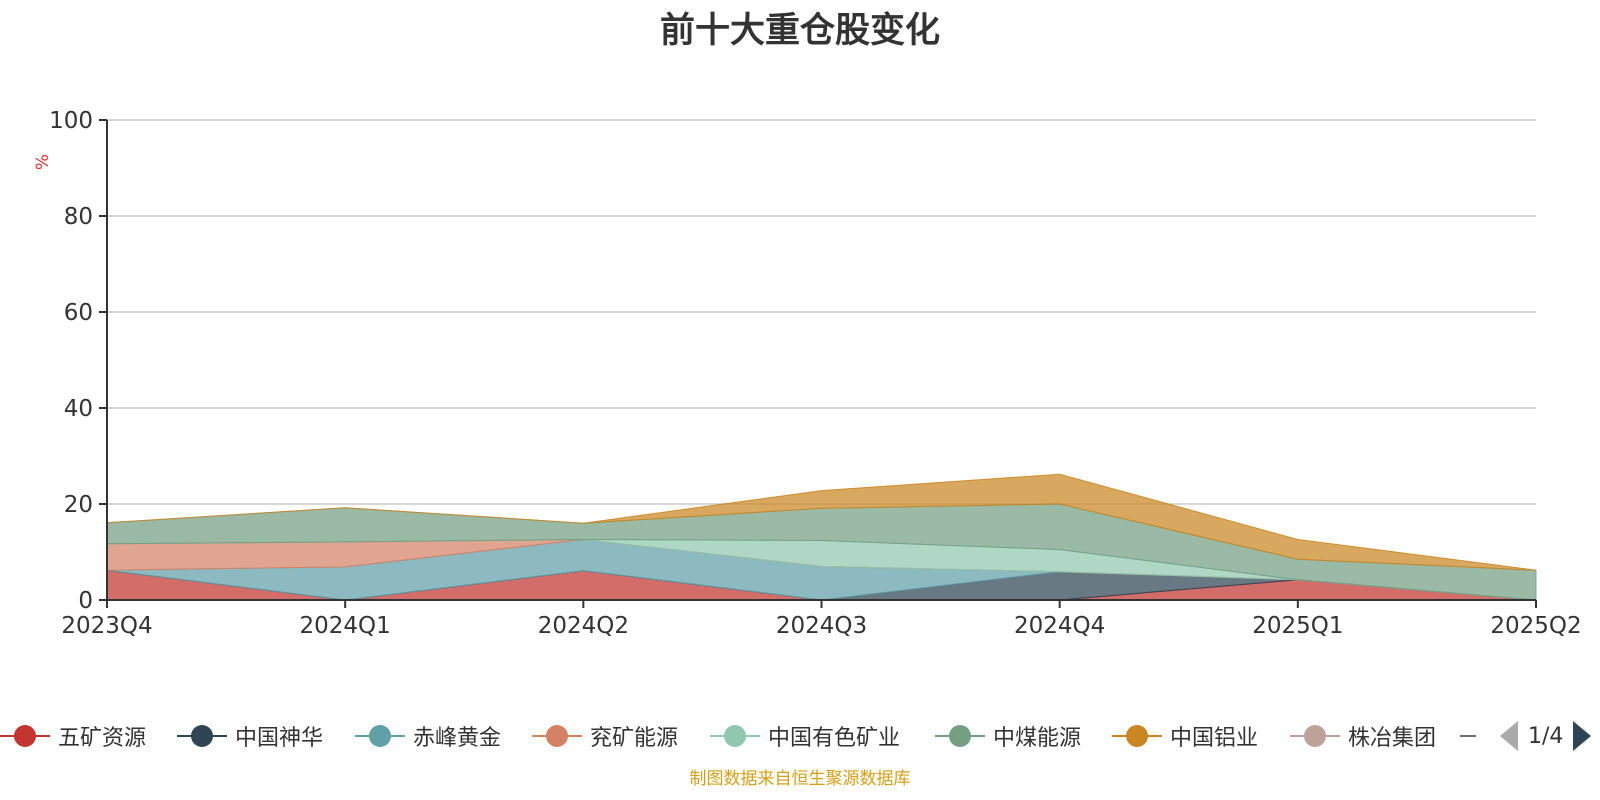 This screenshot has height=800, width=1600. I want to click on y-tick-label: 60, so click(78, 313).